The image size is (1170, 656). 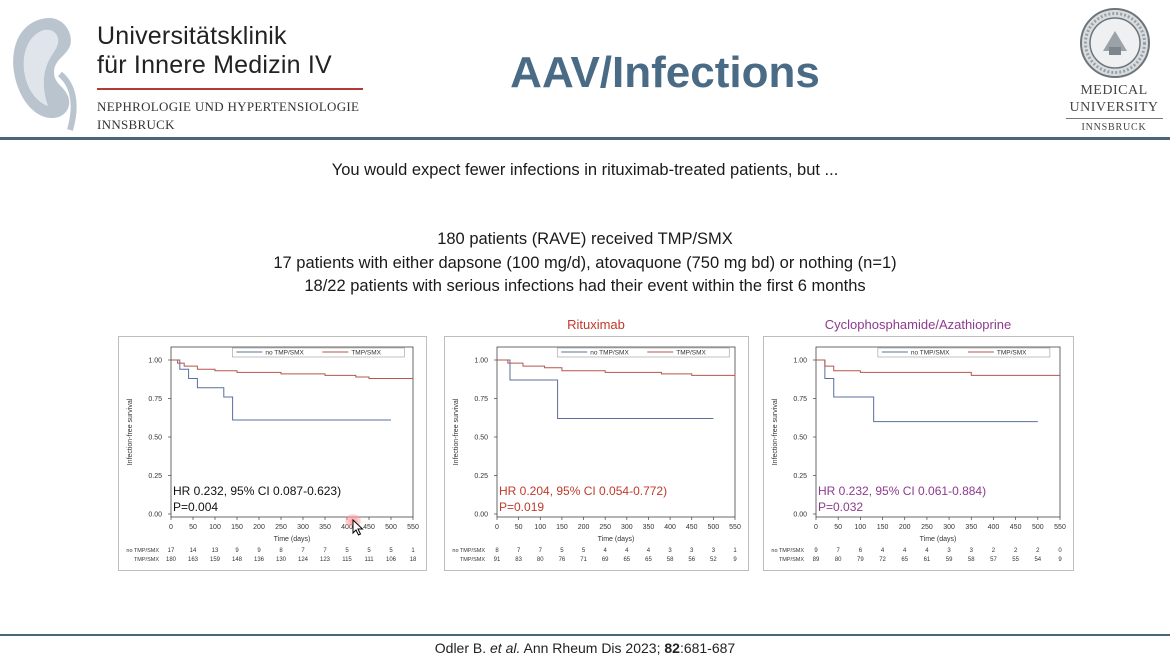 What do you see at coordinates (1114, 107) in the screenshot?
I see `university-name-line2: UNIVERSITY` at bounding box center [1114, 107].